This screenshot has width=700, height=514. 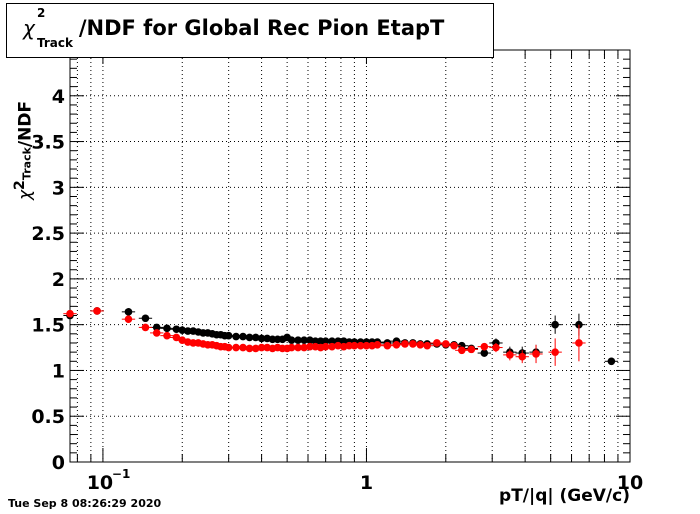 What do you see at coordinates (564, 496) in the screenshot?
I see `x-axis-label: pT/|q| (GeV/c)` at bounding box center [564, 496].